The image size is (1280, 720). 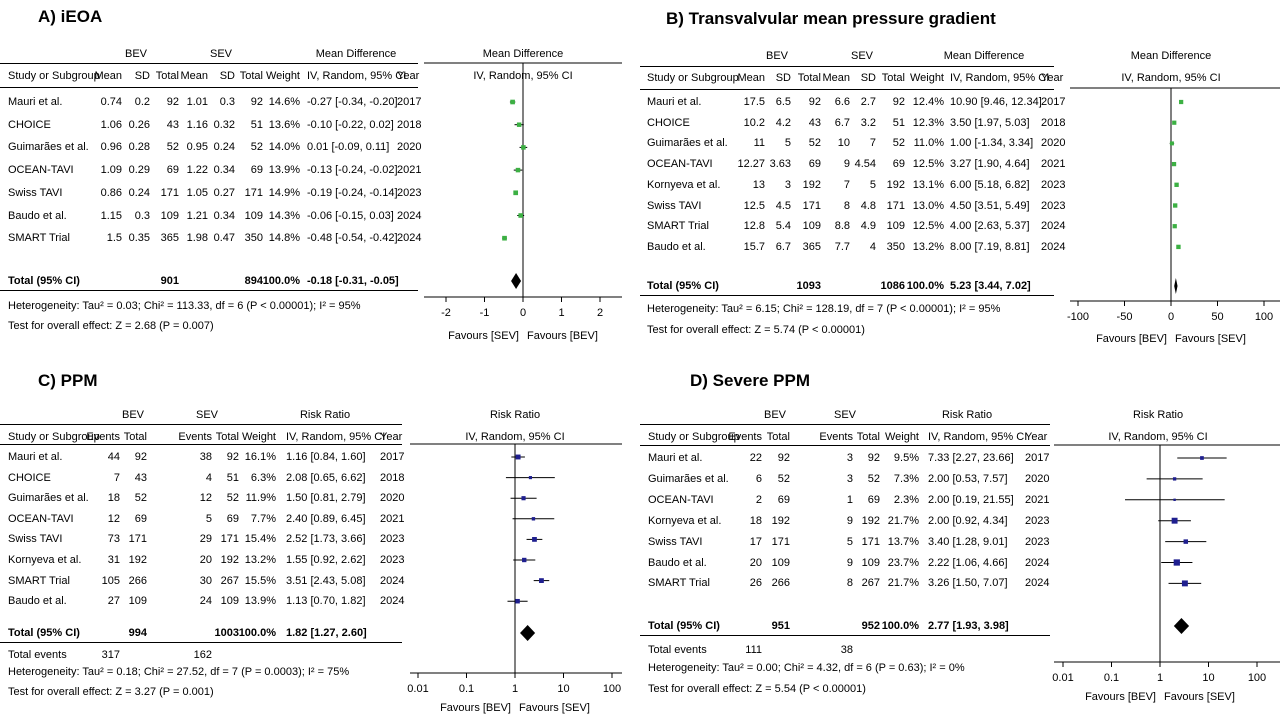 I want to click on table-cell: 3, so click(x=787, y=184).